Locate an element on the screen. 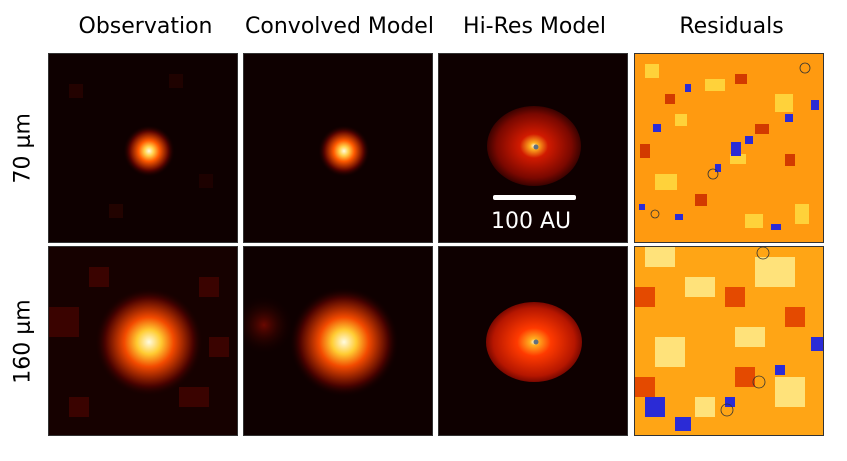 Image resolution: width=847 pixels, height=461 pixels. panel-hires-160um is located at coordinates (533, 341).